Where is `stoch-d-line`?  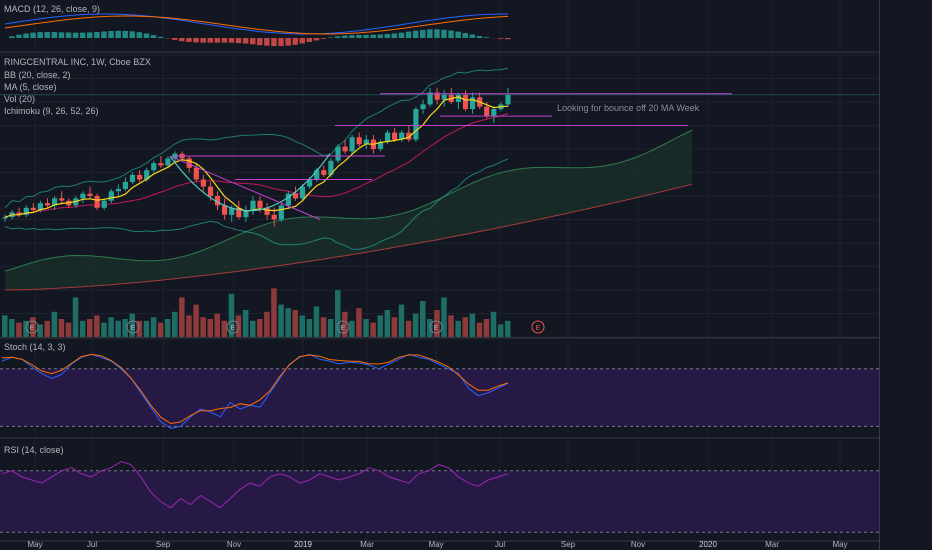 stoch-d-line is located at coordinates (255, 389).